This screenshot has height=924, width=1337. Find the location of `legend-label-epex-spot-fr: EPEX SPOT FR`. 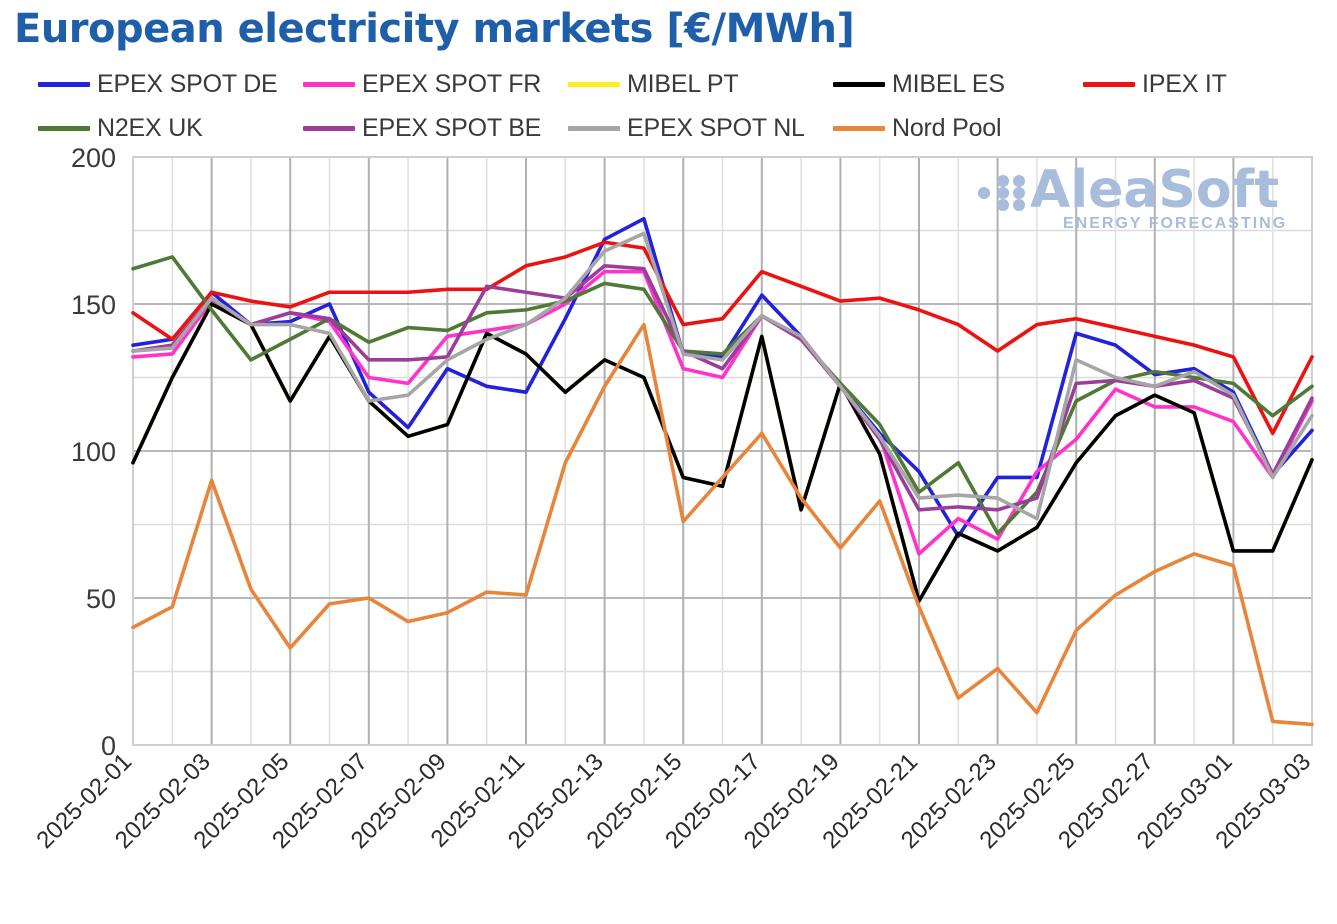

legend-label-epex-spot-fr: EPEX SPOT FR is located at coordinates (452, 83).